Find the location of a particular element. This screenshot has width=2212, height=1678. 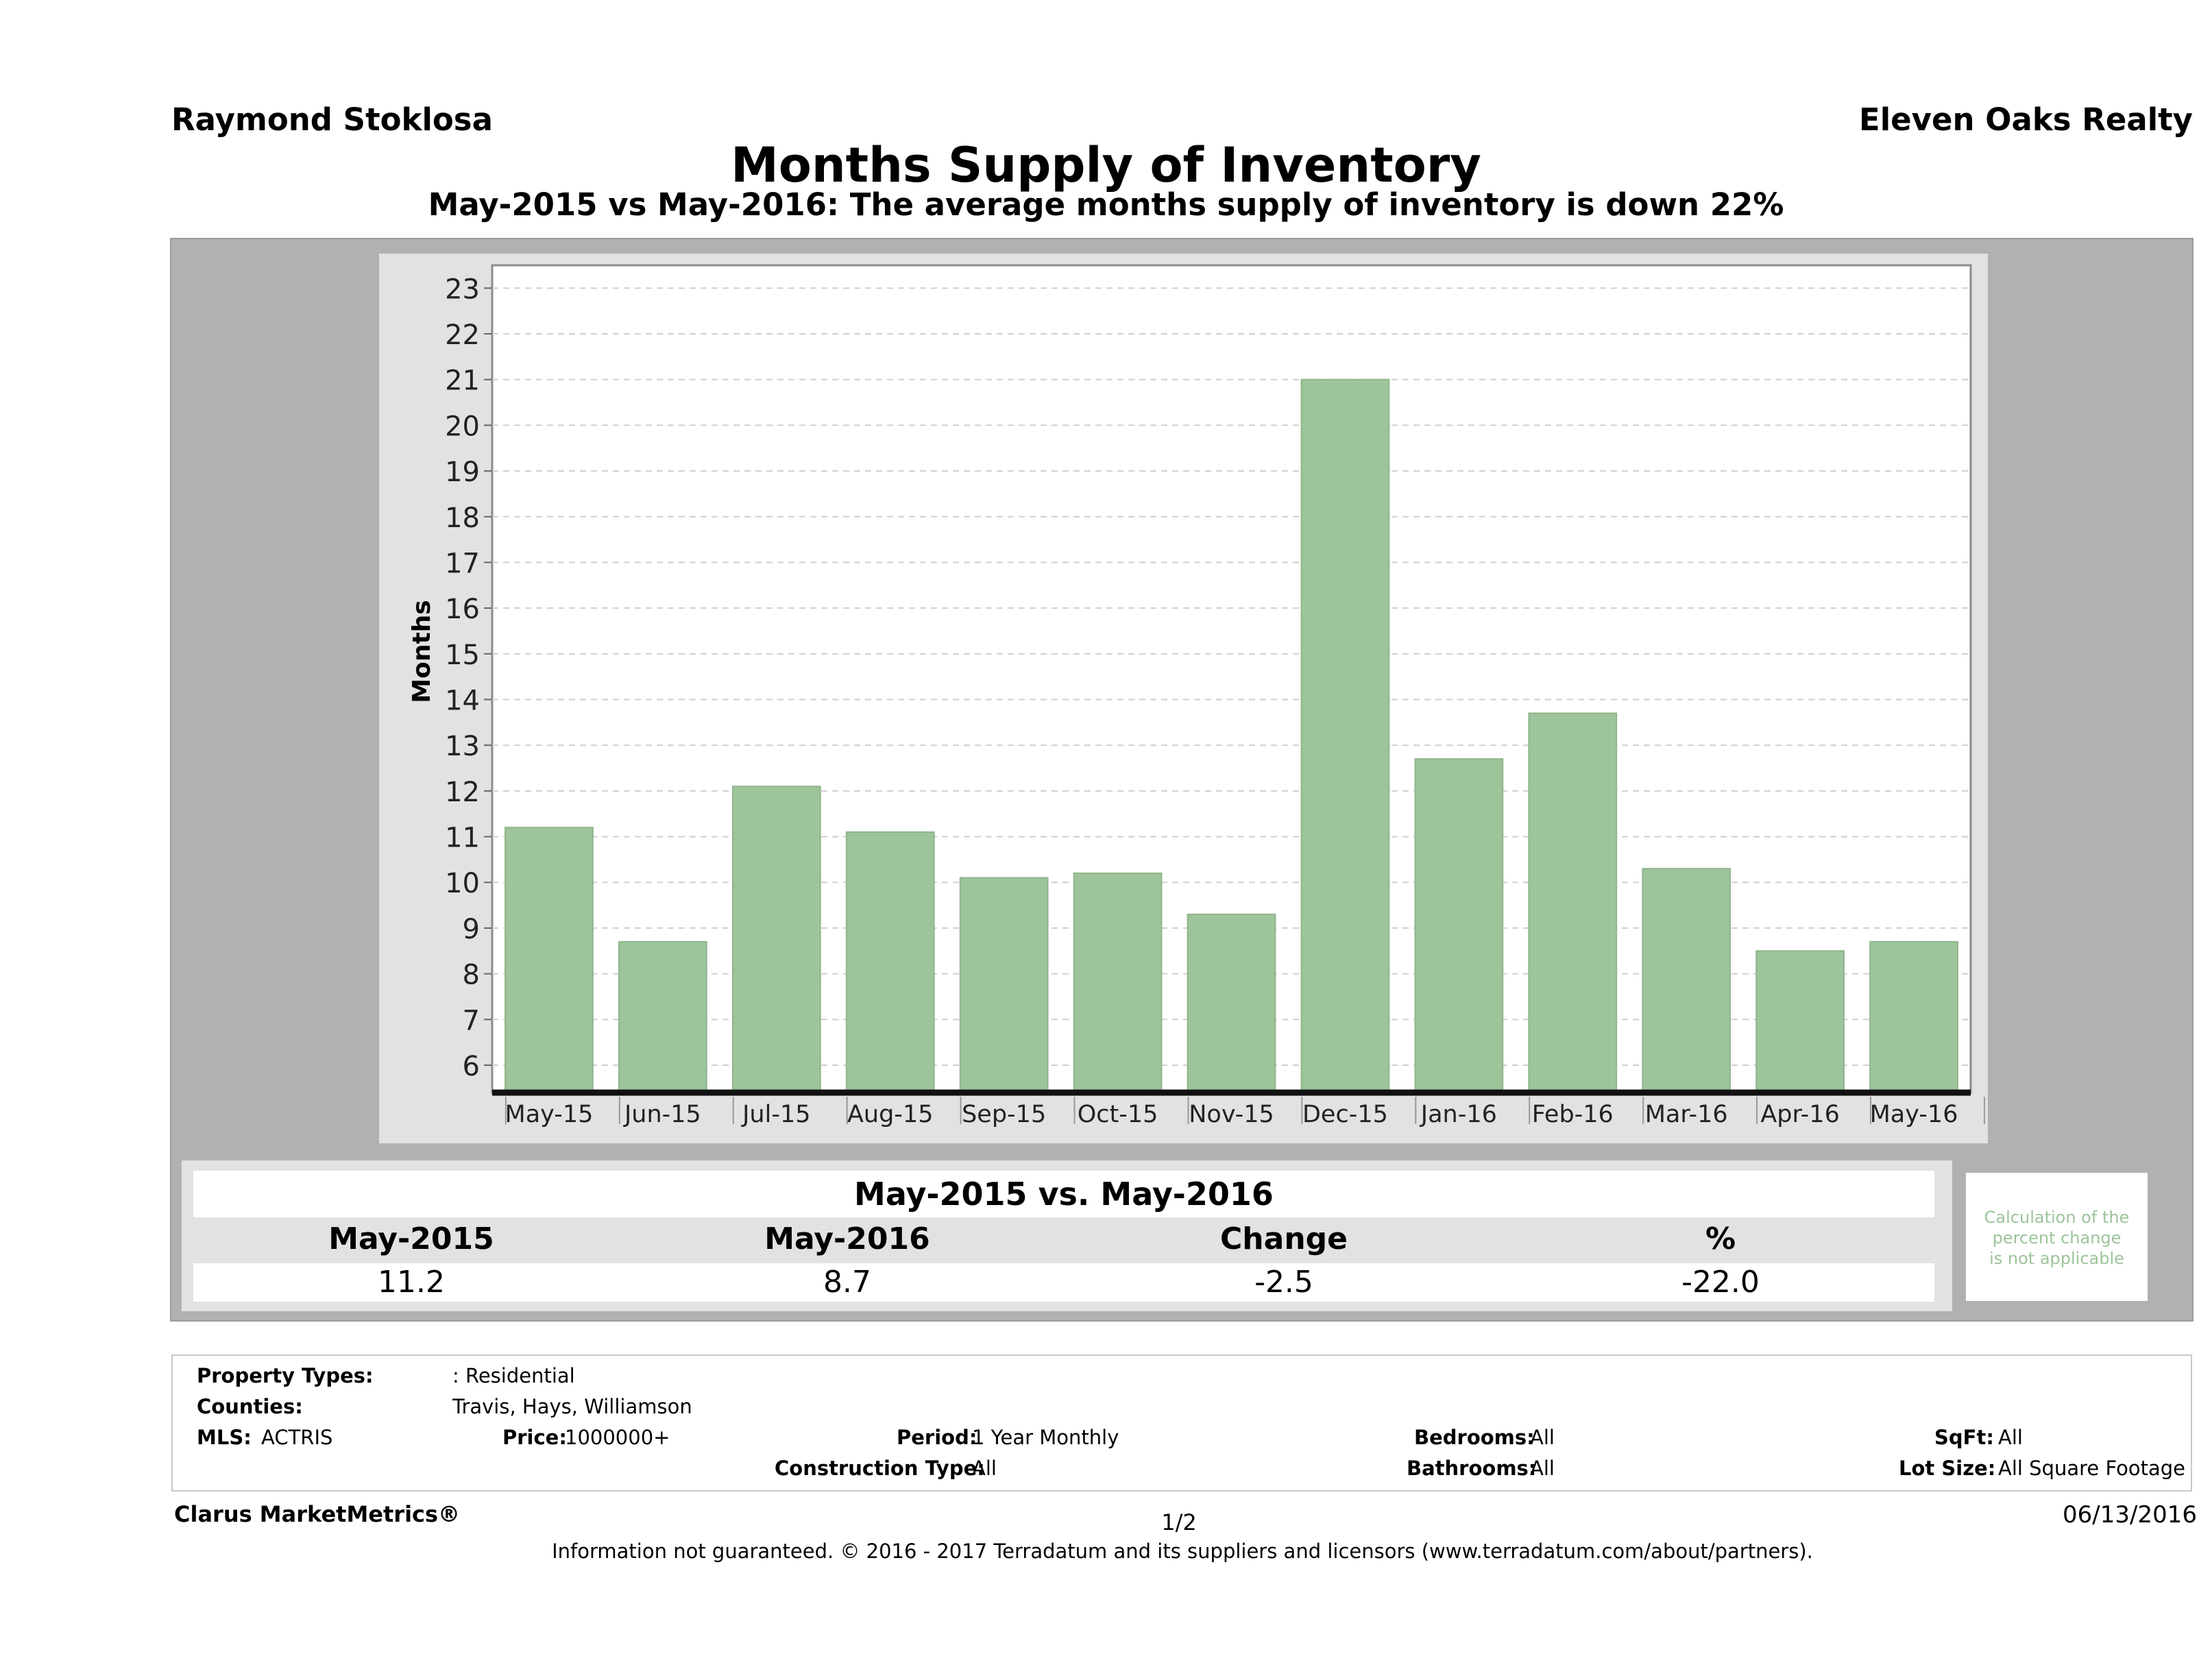

bedrooms-value: All is located at coordinates (1543, 1437).